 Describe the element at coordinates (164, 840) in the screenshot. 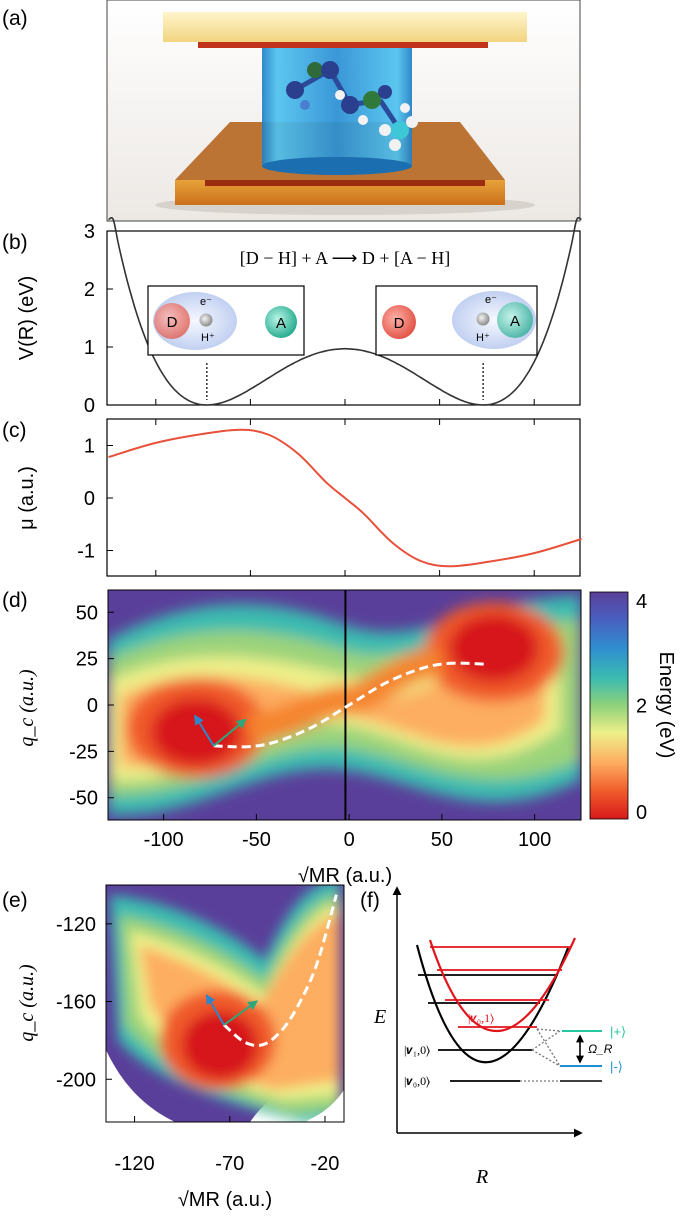

I see `plot-d-xtick-label: -100` at that location.